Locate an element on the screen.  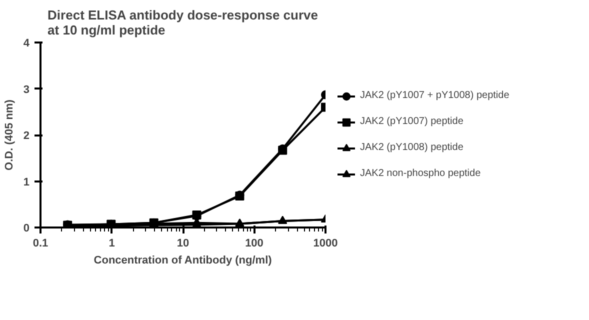
x-tick-label: 10 is located at coordinates (183, 244).